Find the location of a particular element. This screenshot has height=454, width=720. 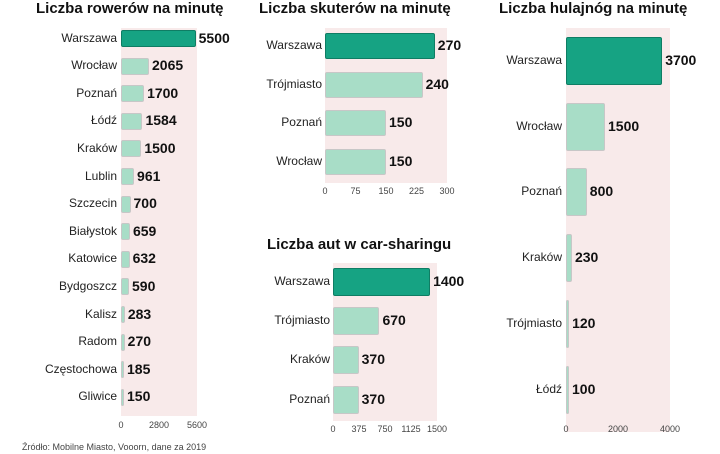

chart-title: Liczba rowerów na minutę is located at coordinates (130, 8).